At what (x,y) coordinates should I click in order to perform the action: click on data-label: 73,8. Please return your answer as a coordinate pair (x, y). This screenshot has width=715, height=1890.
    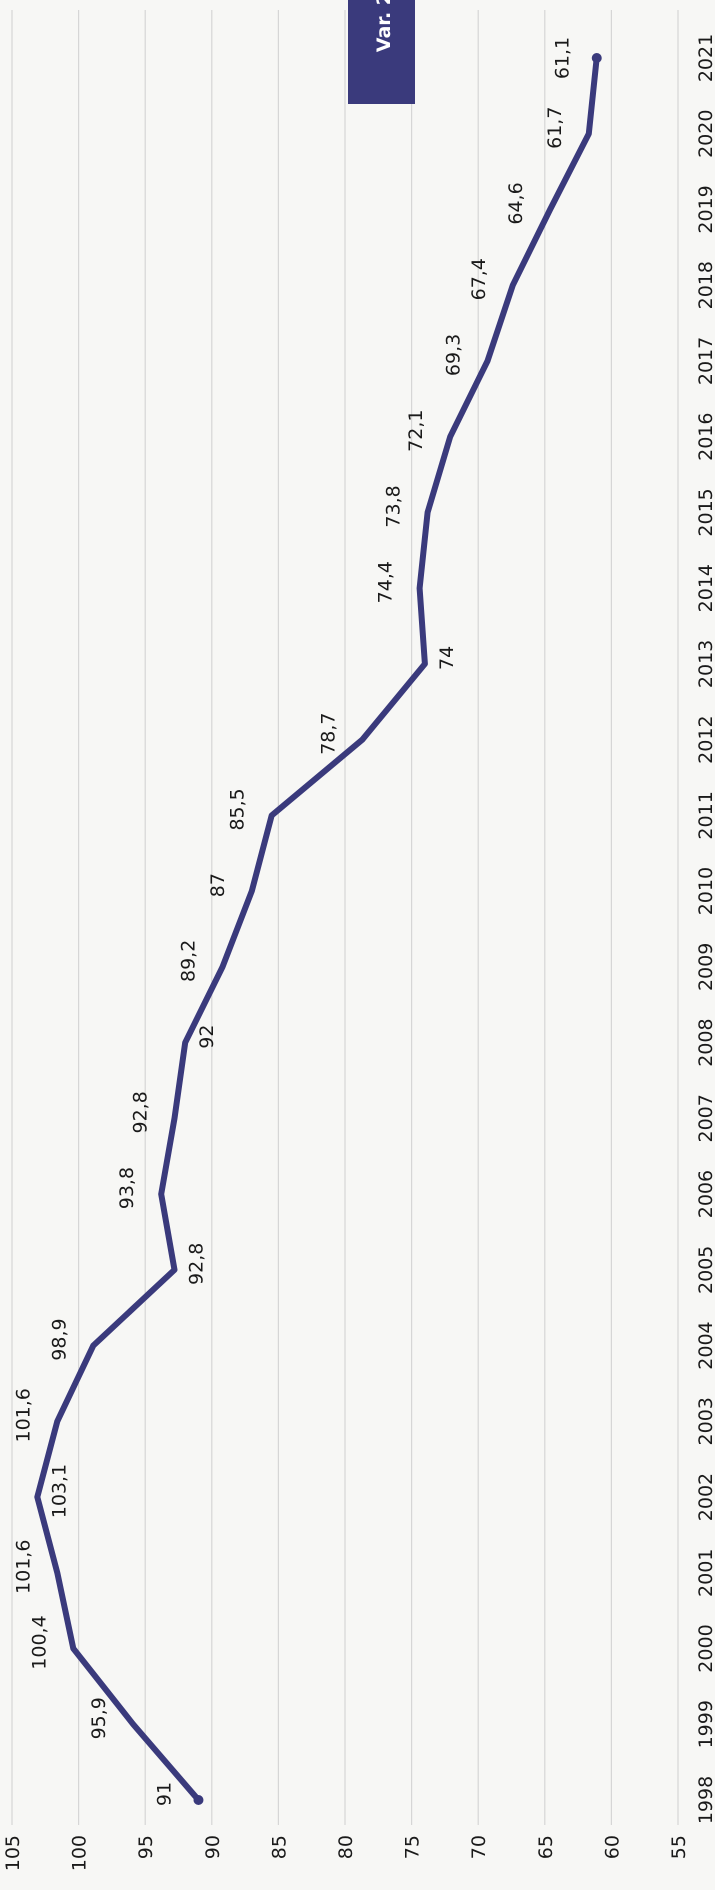
    Looking at the image, I should click on (394, 506).